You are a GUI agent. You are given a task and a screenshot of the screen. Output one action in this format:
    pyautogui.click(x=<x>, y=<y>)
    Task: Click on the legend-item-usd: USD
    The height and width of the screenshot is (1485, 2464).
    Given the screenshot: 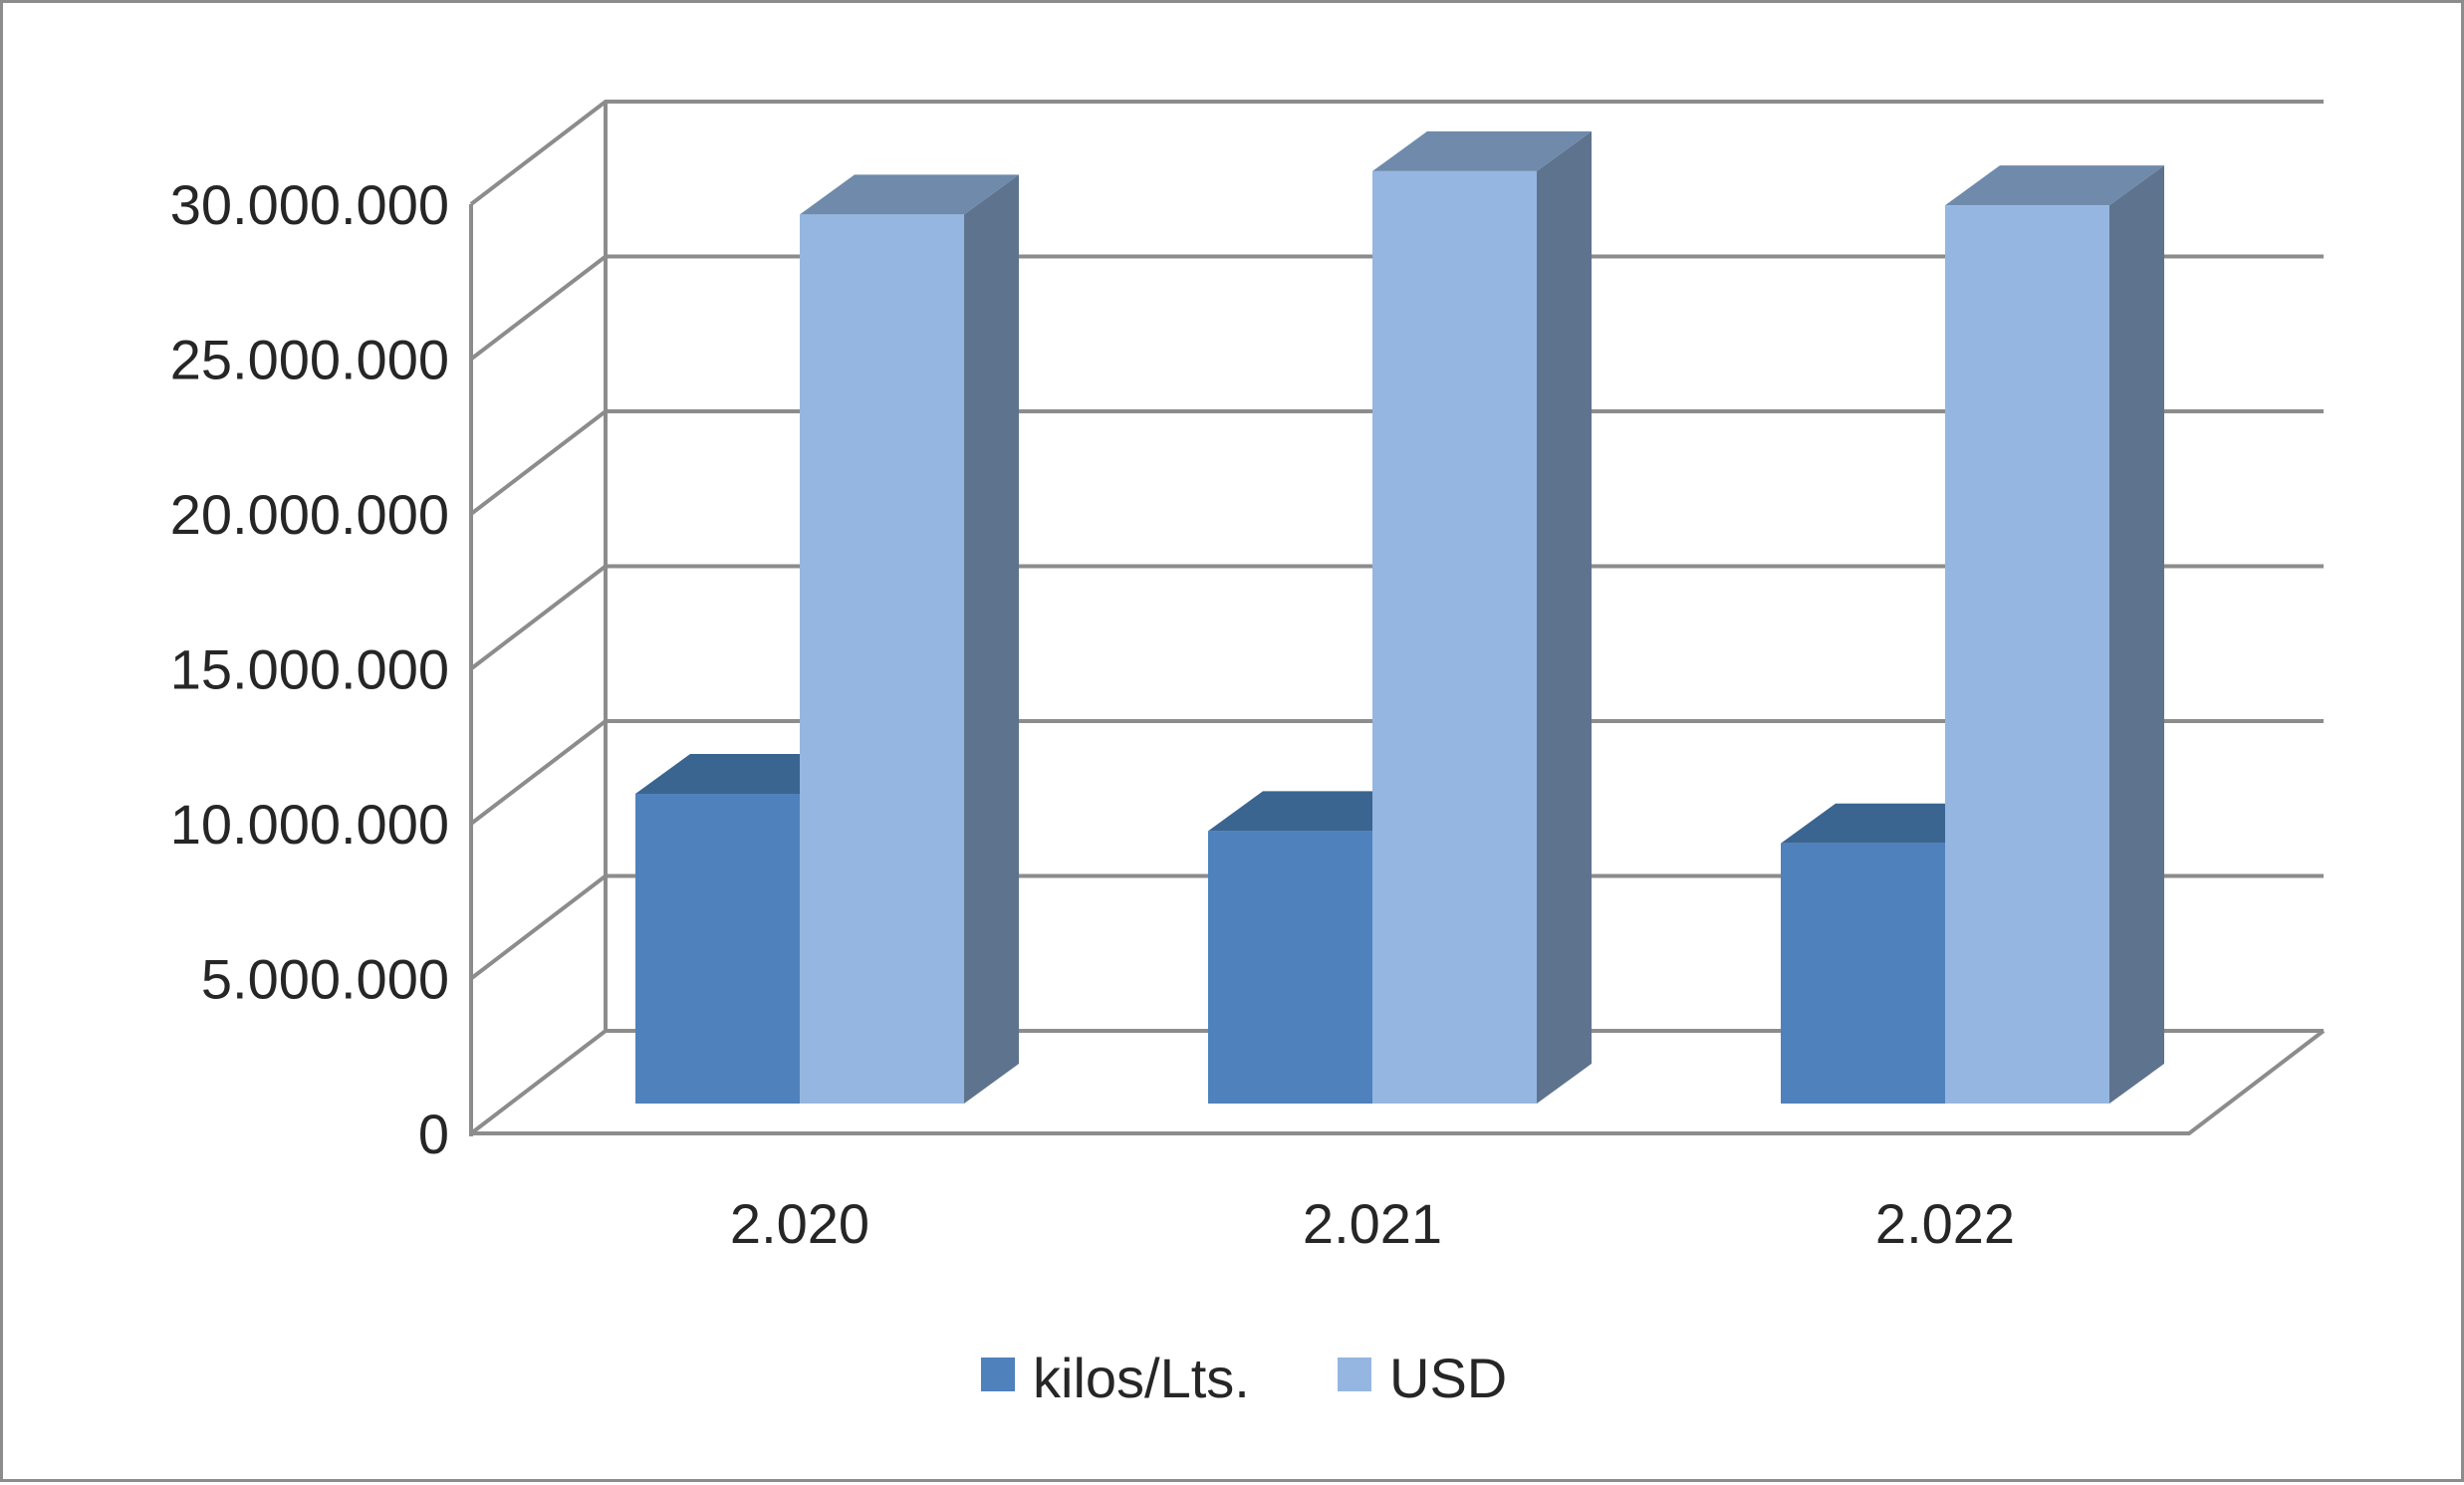 What is the action you would take?
    pyautogui.click(x=1422, y=1378)
    